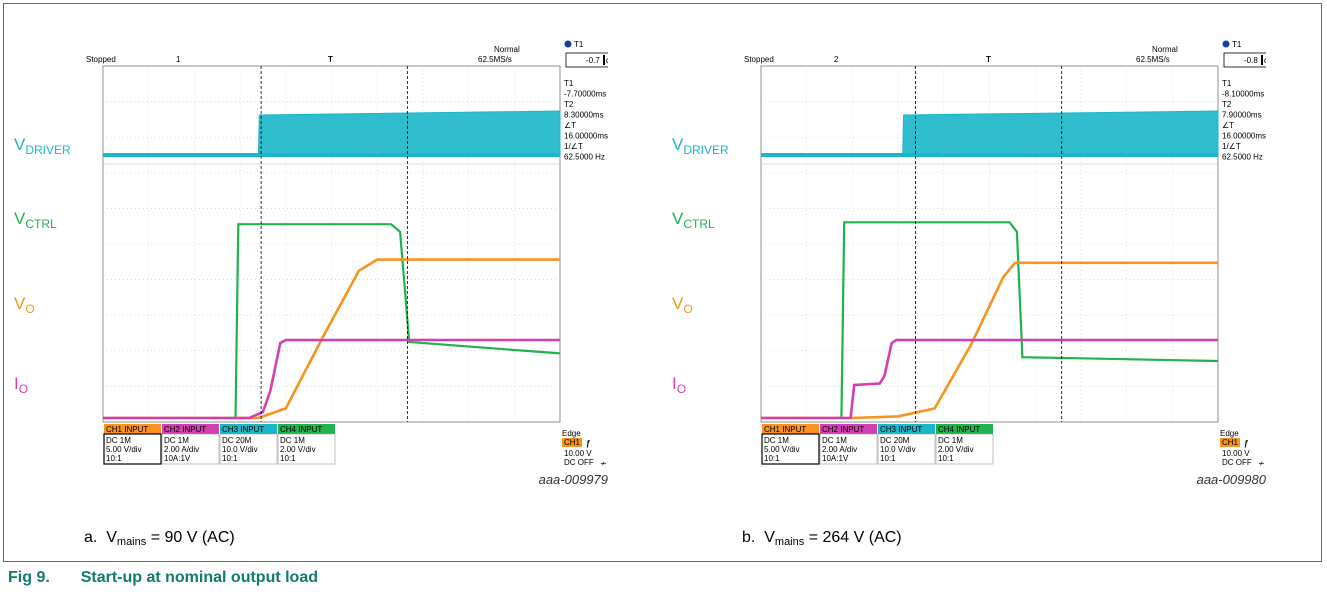 The image size is (1327, 597). What do you see at coordinates (604, 60) in the screenshot?
I see `cursor-caret` at bounding box center [604, 60].